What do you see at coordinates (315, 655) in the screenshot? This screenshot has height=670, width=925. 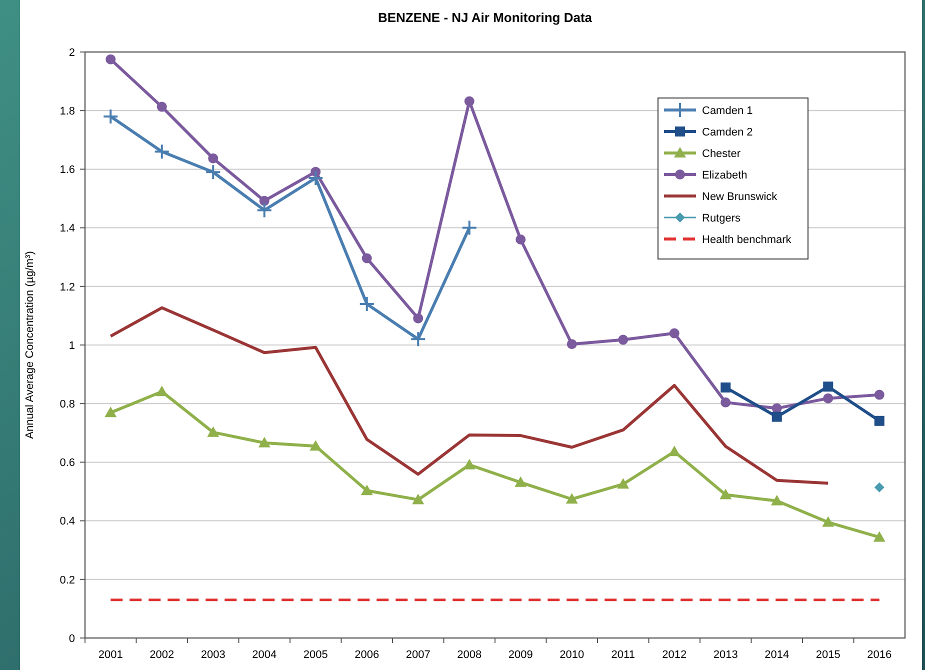 I see `x-tick-label: 2005` at bounding box center [315, 655].